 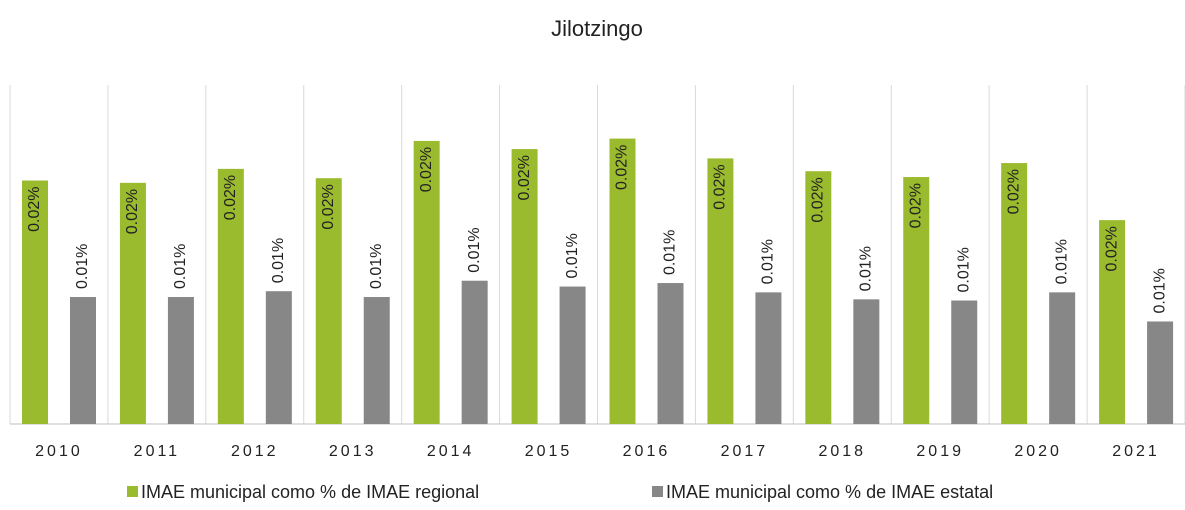 What do you see at coordinates (451, 451) in the screenshot?
I see `x-tick-label: 2014` at bounding box center [451, 451].